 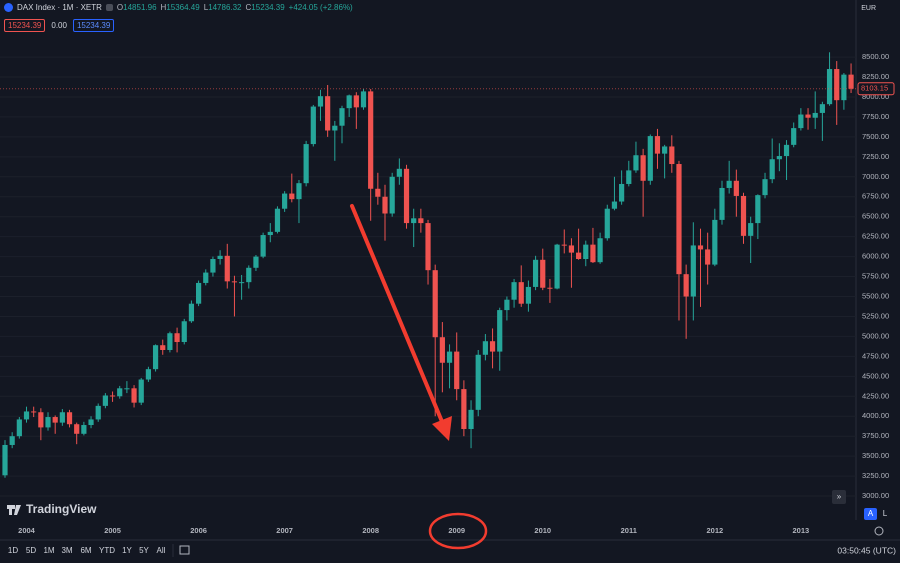 I want to click on close-value: 15234.39, so click(x=268, y=7).